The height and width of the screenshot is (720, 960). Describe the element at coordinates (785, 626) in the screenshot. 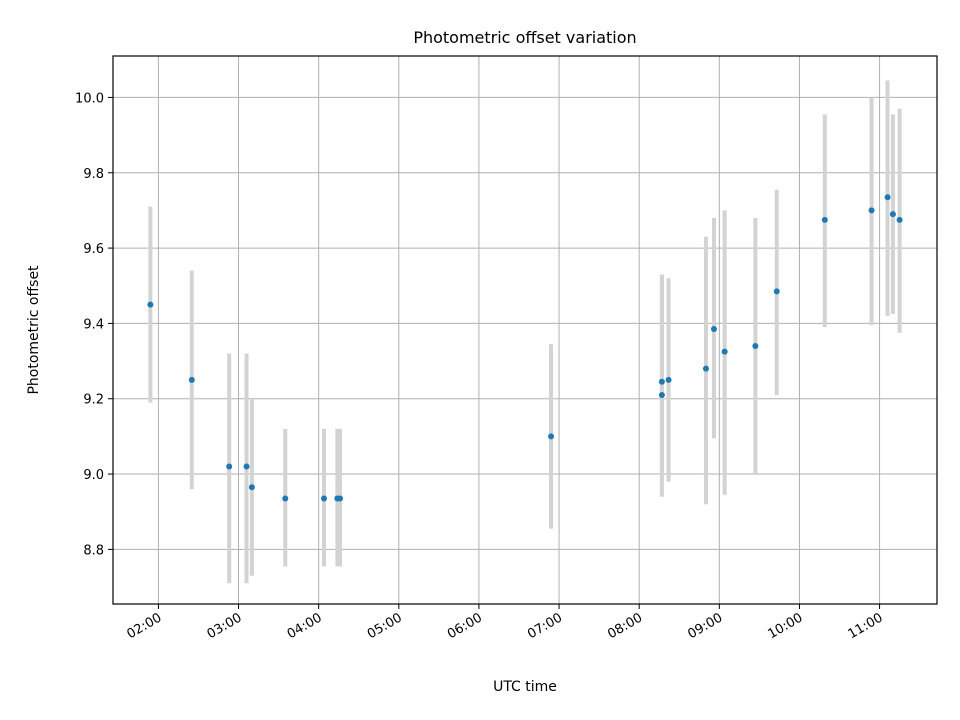

I see `x-tick-label: 10:00` at that location.